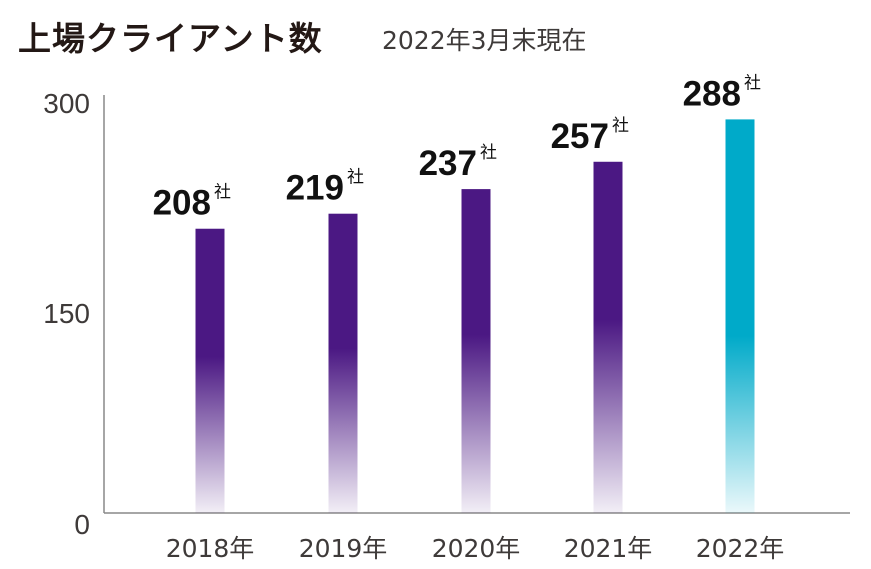 The width and height of the screenshot is (871, 569). Describe the element at coordinates (66, 313) in the screenshot. I see `y-tick-label: 150` at that location.